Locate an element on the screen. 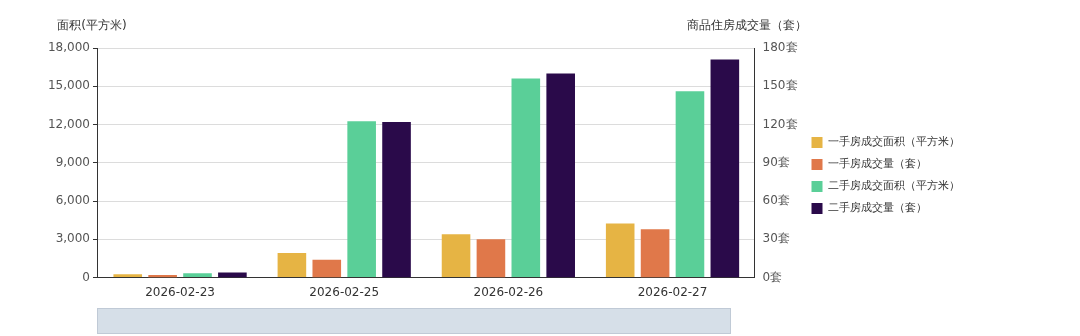 The width and height of the screenshot is (1080, 336). y2-tick-label: 30套 is located at coordinates (776, 238).